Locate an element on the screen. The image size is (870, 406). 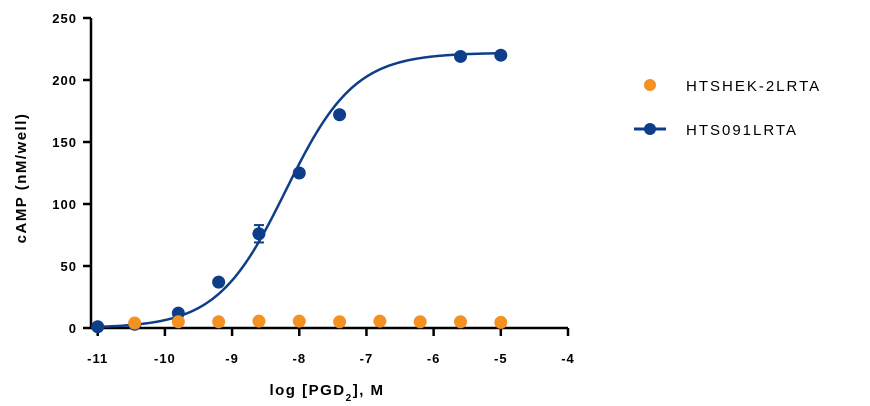
y-tick-label: 250 is located at coordinates (64, 18).